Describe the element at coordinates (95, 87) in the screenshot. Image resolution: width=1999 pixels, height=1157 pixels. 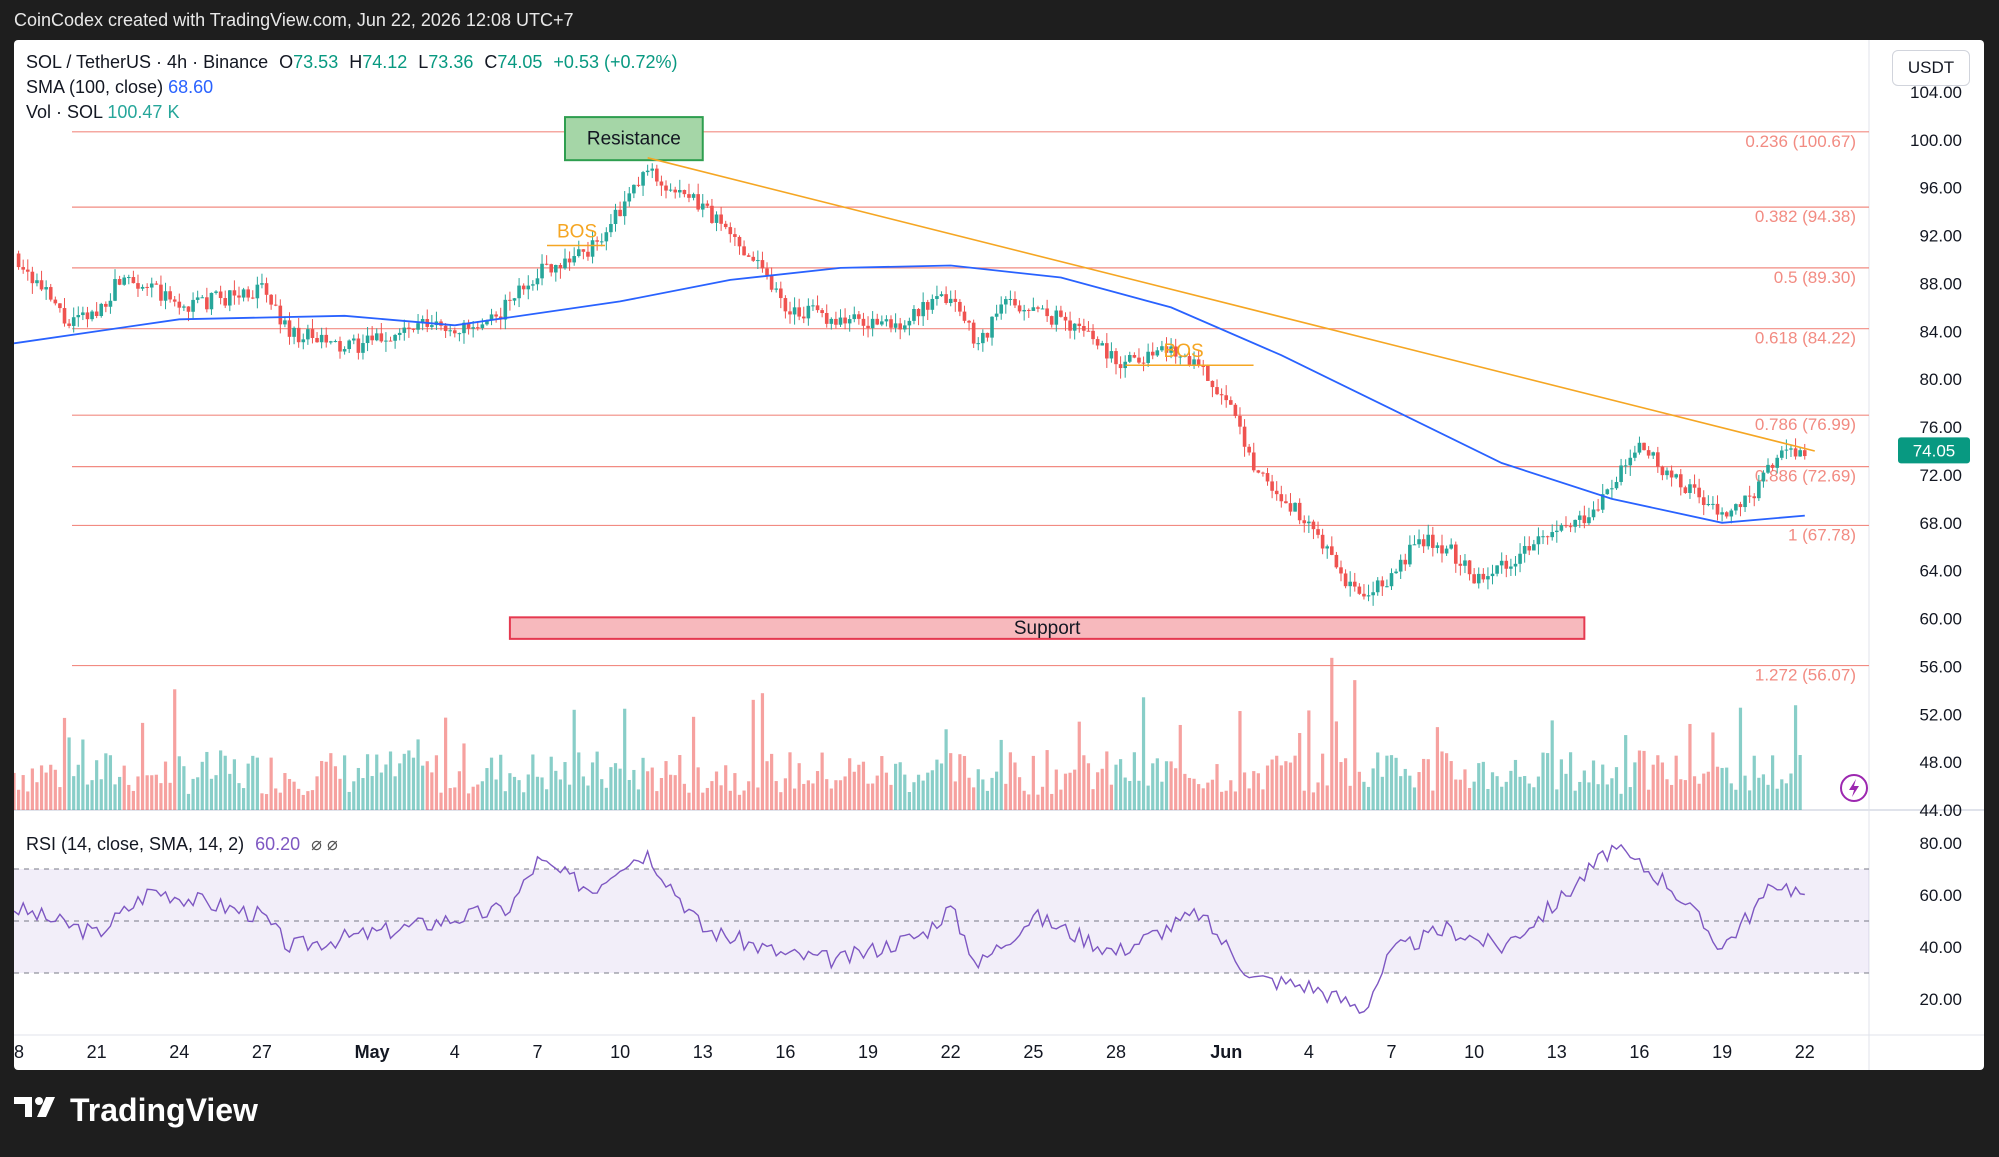
I see `sma-label: SMA (100, close)` at that location.